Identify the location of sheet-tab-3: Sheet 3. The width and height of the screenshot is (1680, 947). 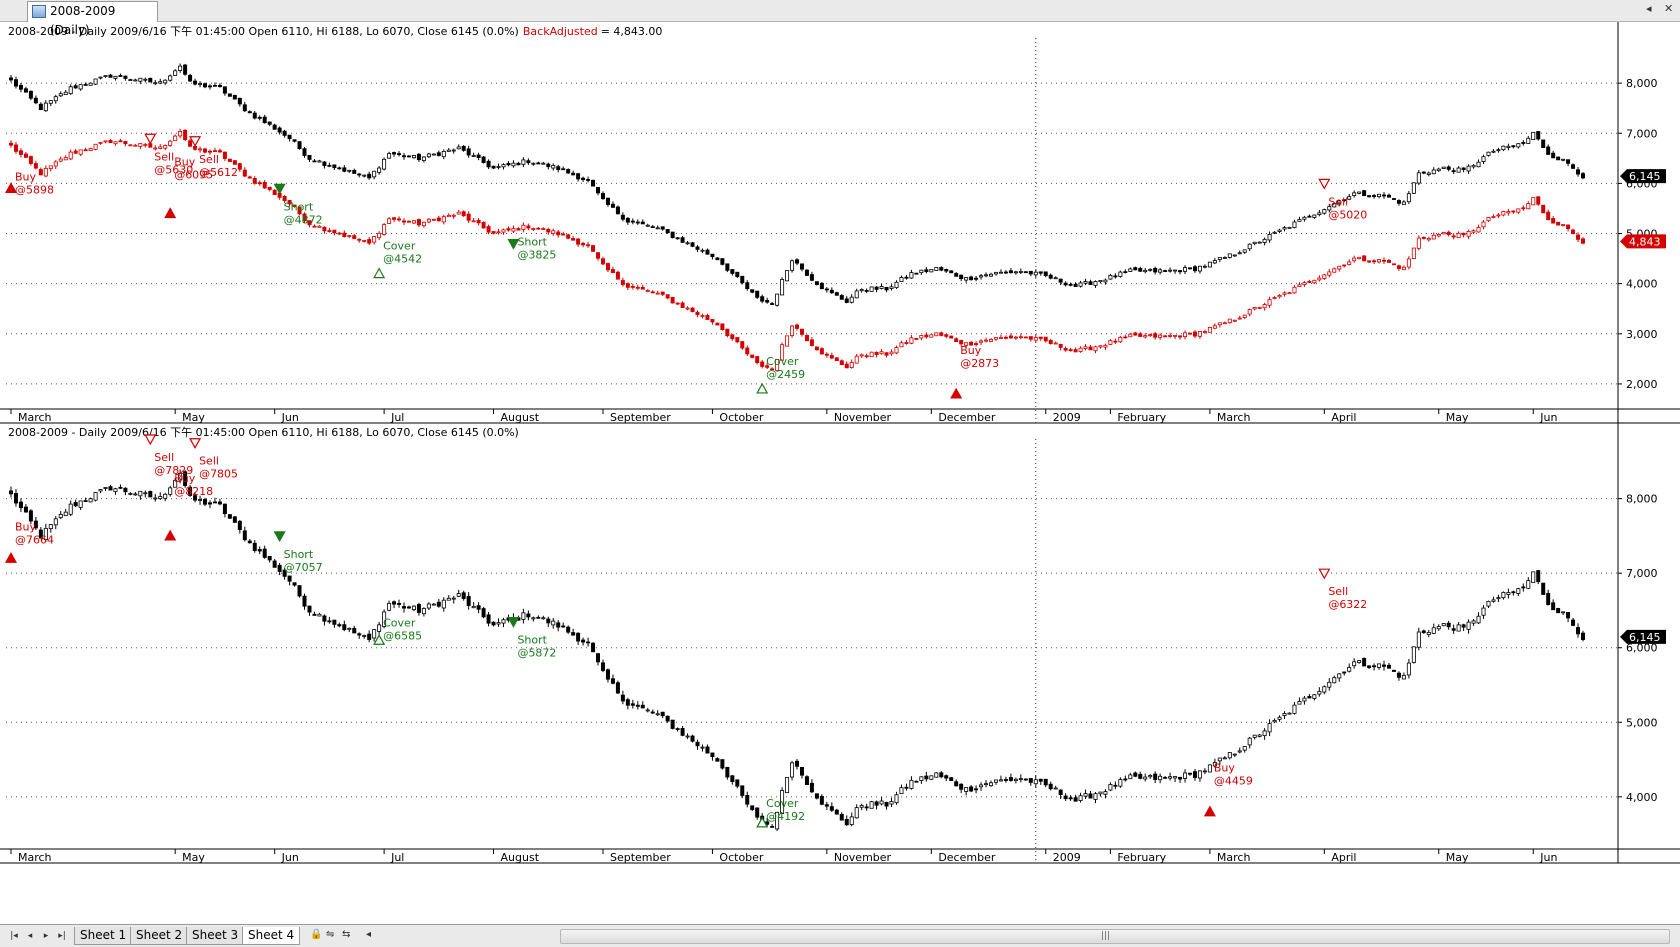
(215, 936).